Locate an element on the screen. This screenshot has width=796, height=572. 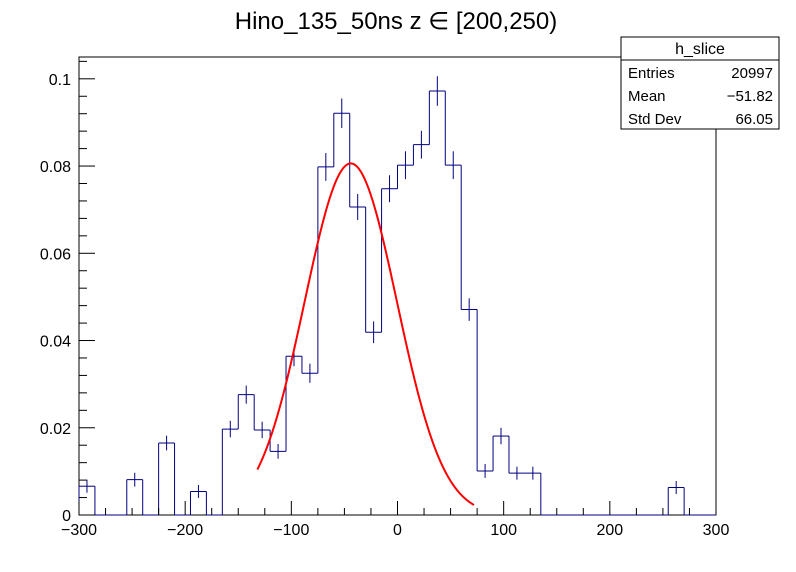
stats-entries-value: 20997 is located at coordinates (752, 73).